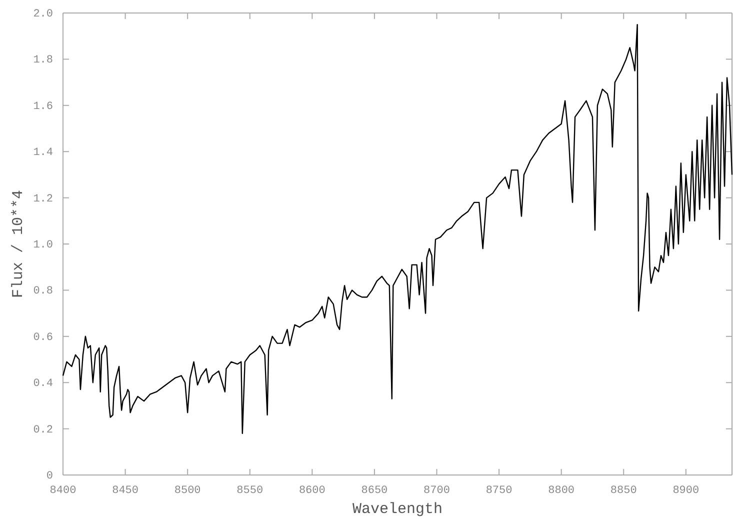 This screenshot has height=519, width=733. I want to click on y-axis-title: Flux / 10**4, so click(18, 244).